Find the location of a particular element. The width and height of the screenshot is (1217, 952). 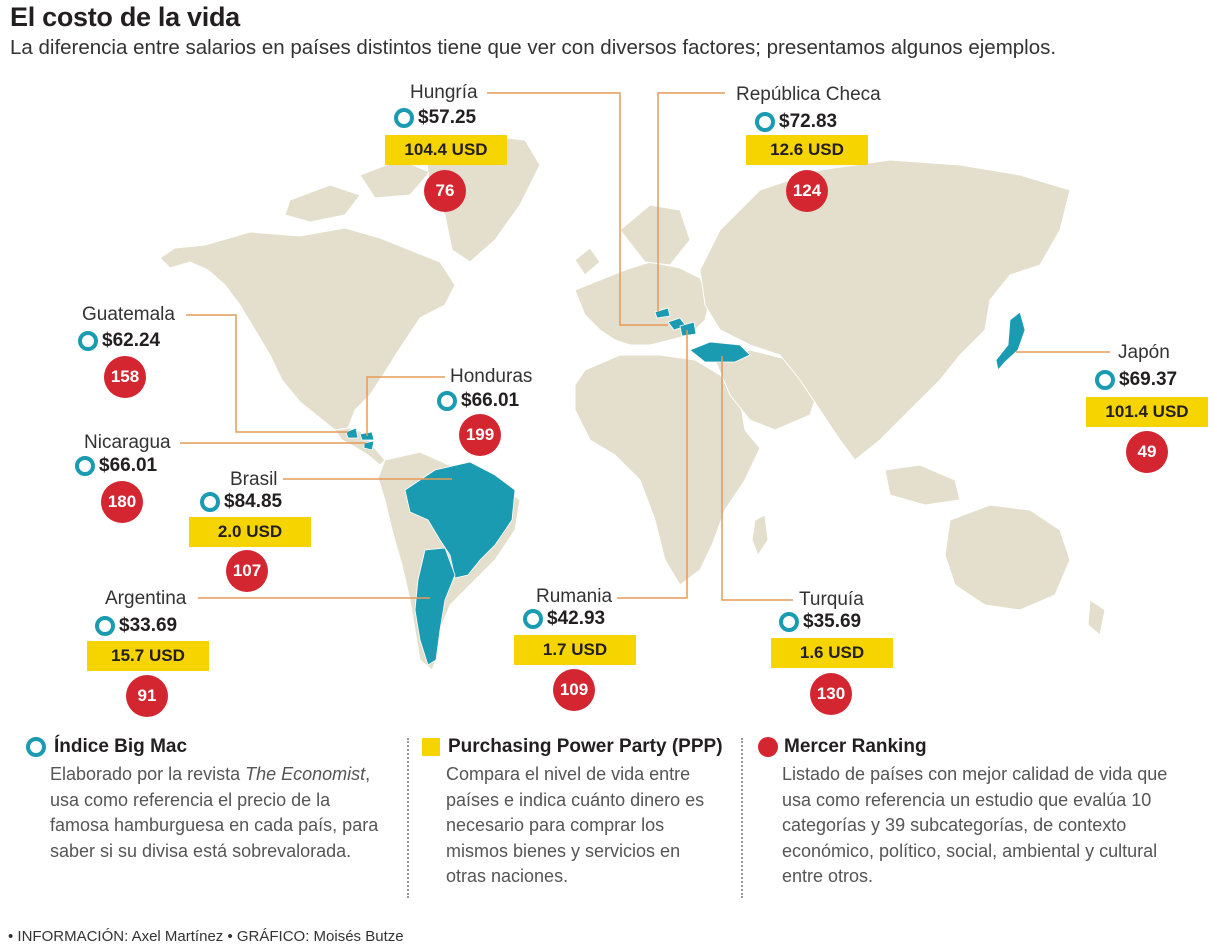

czech-highlight is located at coordinates (662, 313).